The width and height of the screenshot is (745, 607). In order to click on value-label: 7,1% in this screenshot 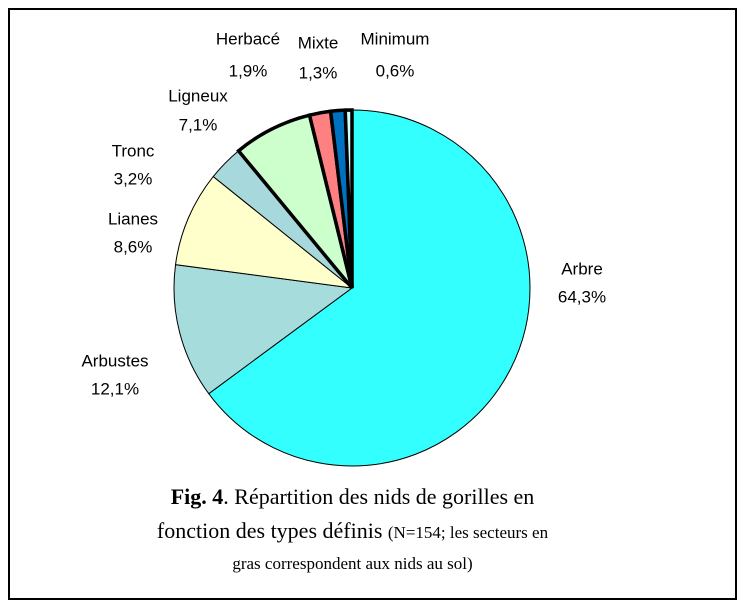, I will do `click(198, 124)`.